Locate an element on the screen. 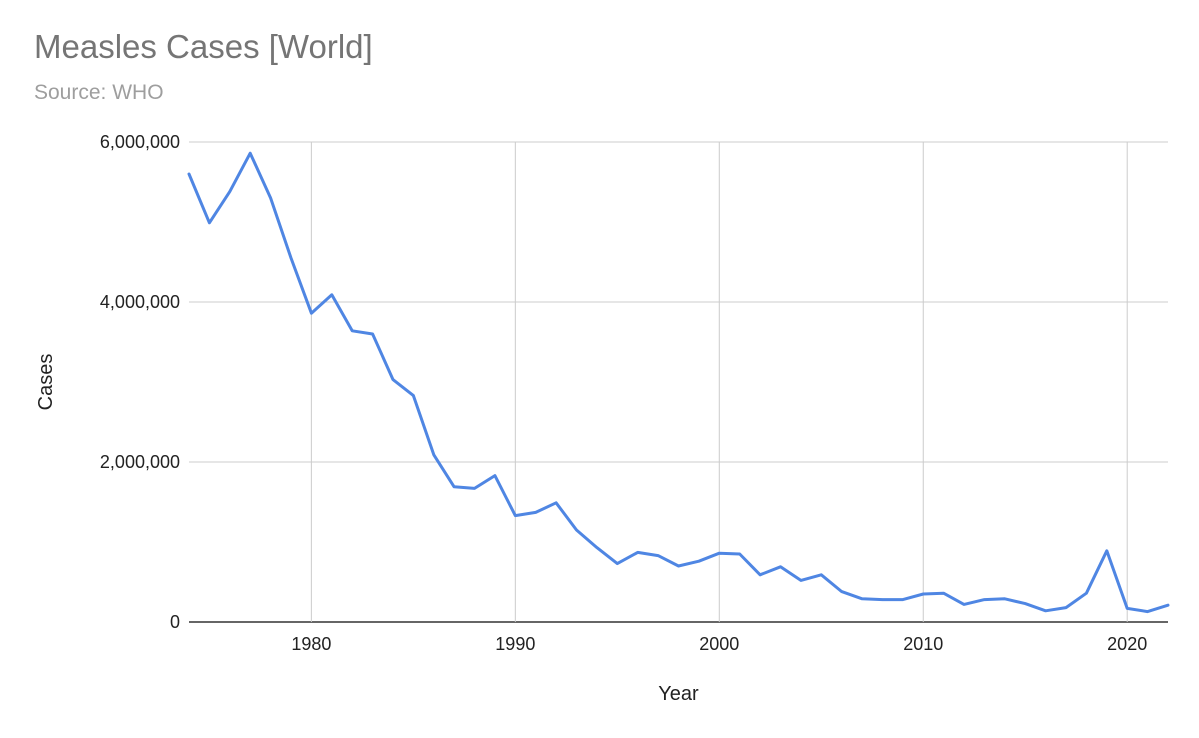 Image resolution: width=1199 pixels, height=738 pixels. y-tick-label: 4,000,000 is located at coordinates (140, 302).